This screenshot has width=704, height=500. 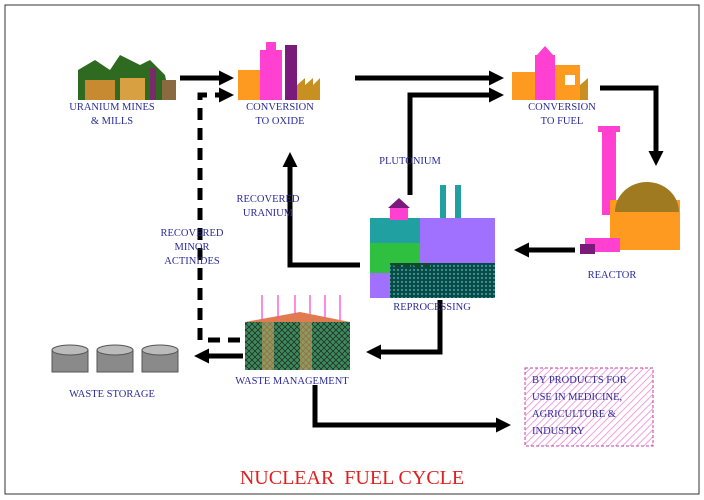 I want to click on fuel-icon, so click(x=550, y=73).